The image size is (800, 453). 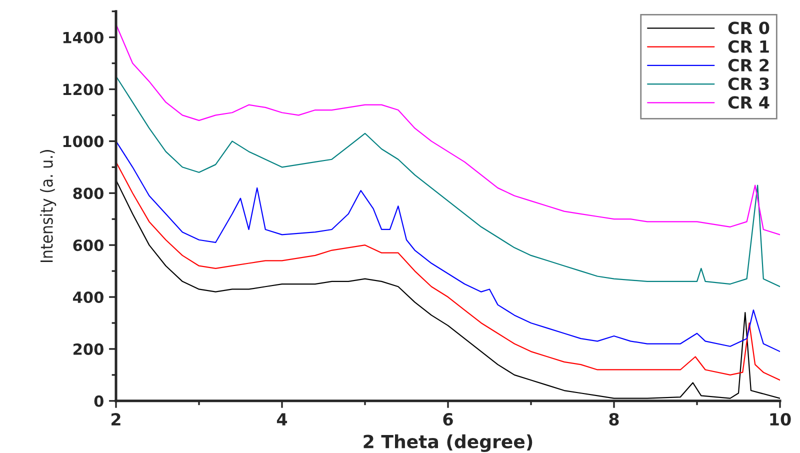 What do you see at coordinates (88, 297) in the screenshot?
I see `y-tick-label: 400` at bounding box center [88, 297].